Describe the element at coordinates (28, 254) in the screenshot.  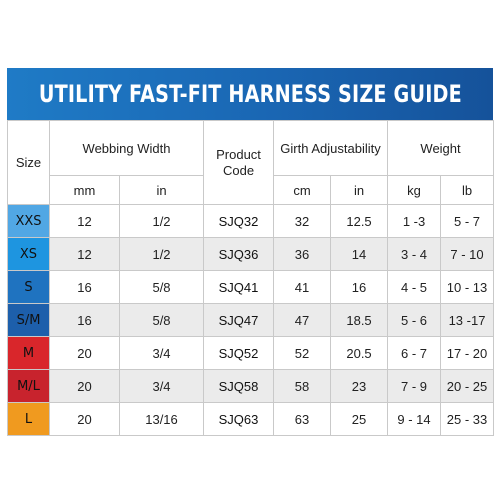
I see `size-label: XS` at that location.